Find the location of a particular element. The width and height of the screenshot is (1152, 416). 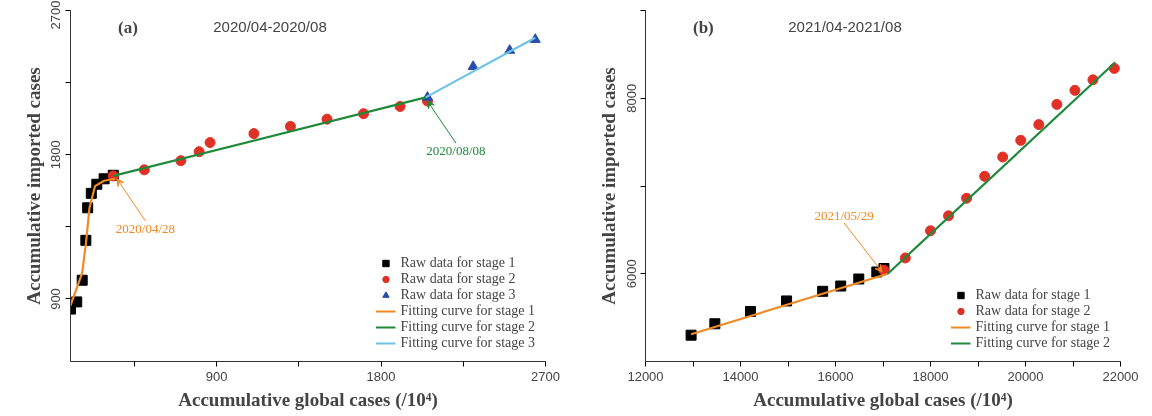

y-tick-label: 900 is located at coordinates (56, 299).